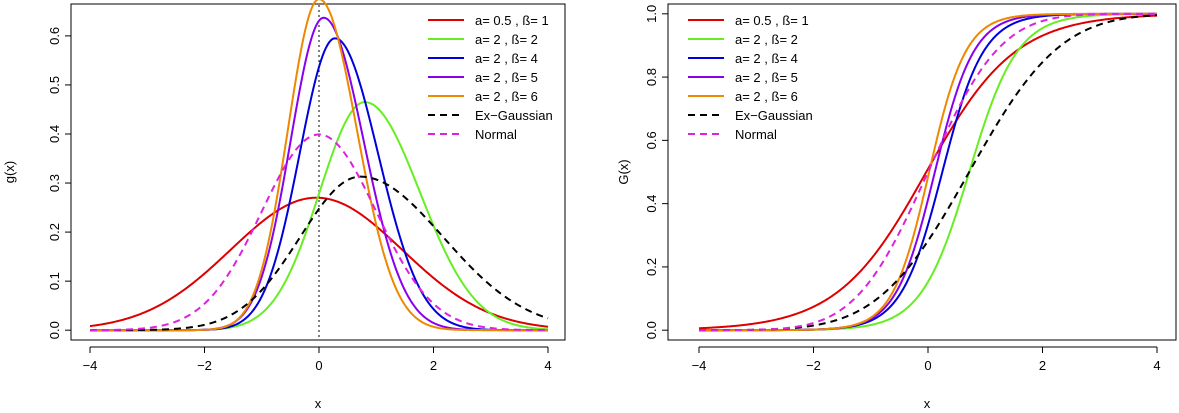 The image size is (1179, 413). I want to click on y-tick-label: 0.8, so click(651, 77).